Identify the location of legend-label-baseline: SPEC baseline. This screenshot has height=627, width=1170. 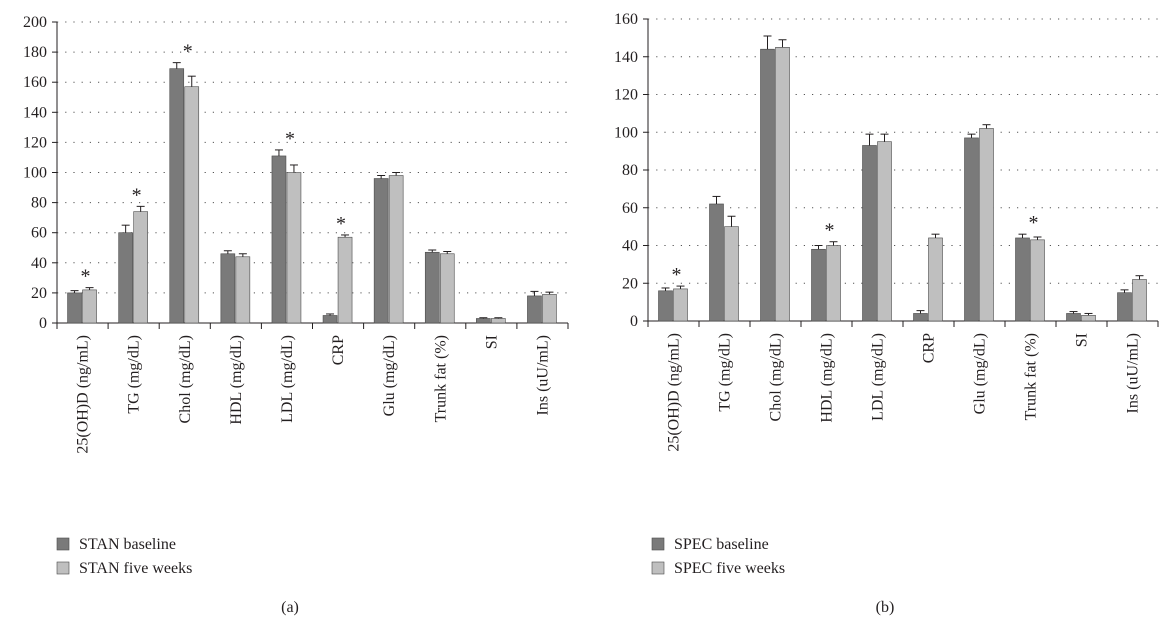
(721, 544).